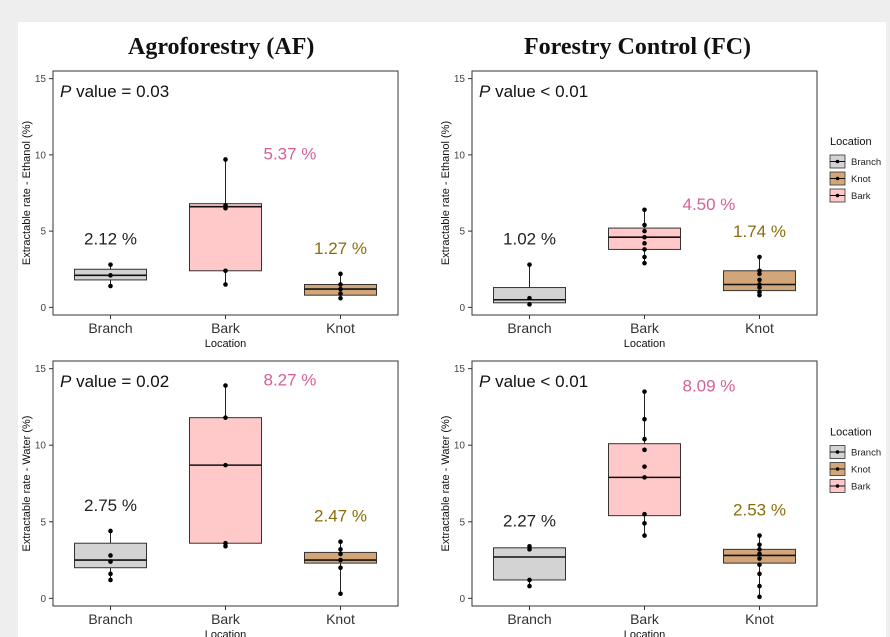  What do you see at coordinates (759, 231) in the screenshot?
I see `value-label-knot: 1.74 %` at bounding box center [759, 231].